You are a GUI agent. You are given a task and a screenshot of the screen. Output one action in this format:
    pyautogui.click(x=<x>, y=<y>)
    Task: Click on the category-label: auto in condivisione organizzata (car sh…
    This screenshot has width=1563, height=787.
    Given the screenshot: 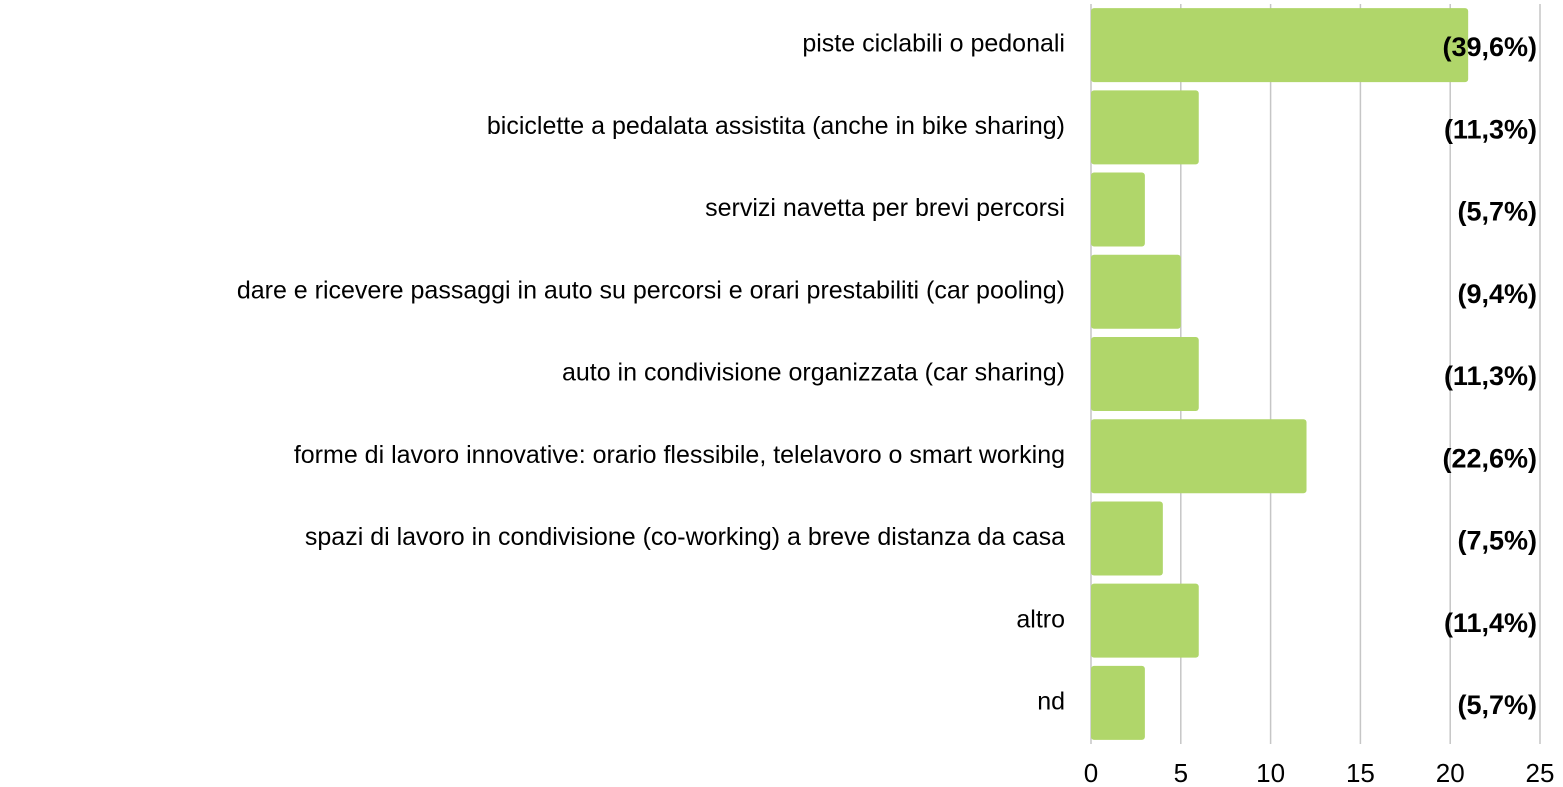 What is the action you would take?
    pyautogui.click(x=813, y=373)
    